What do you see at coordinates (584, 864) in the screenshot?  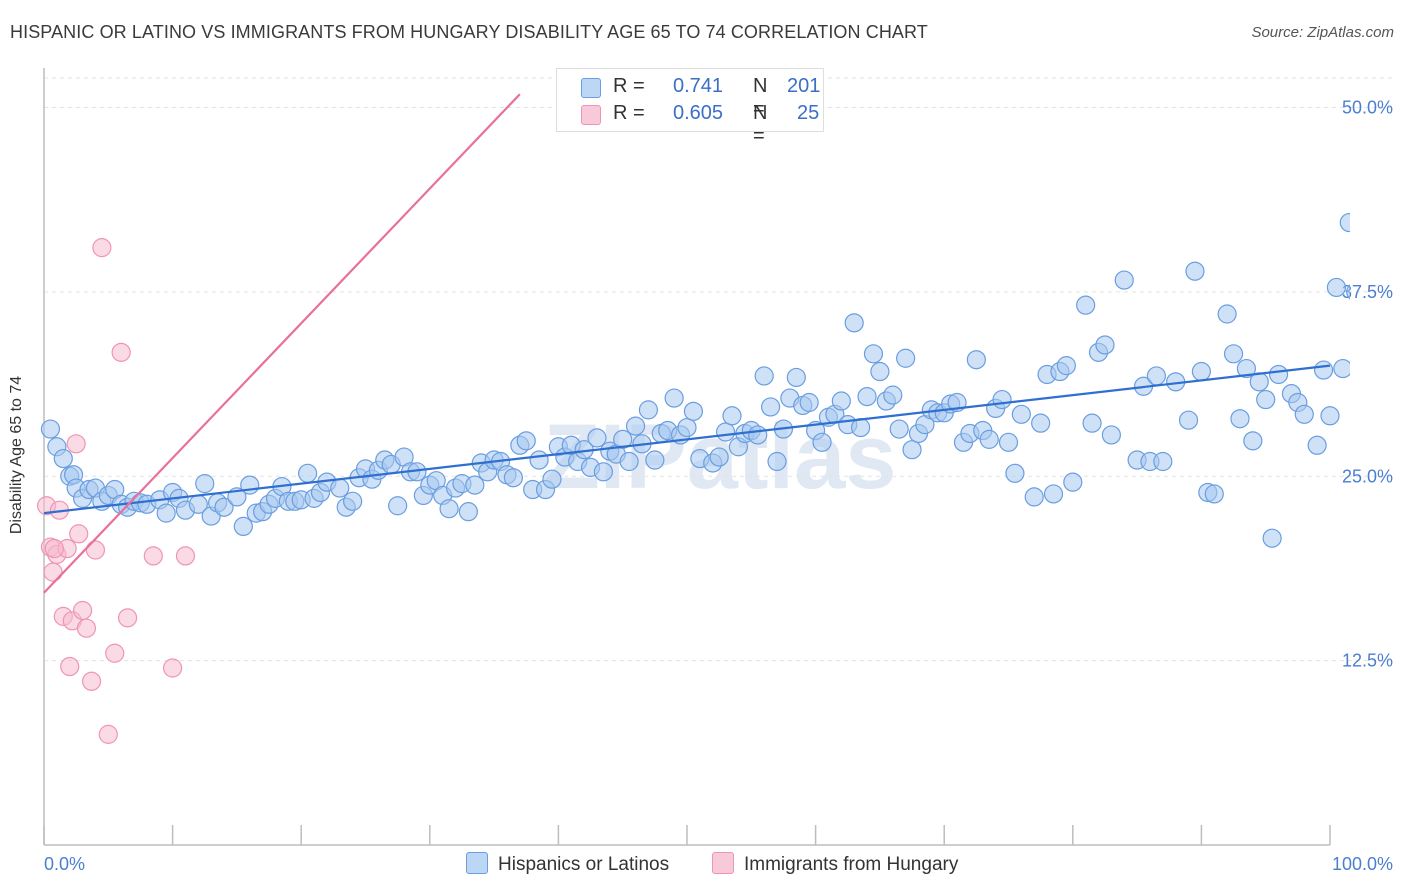 I see `legend-label-hispanic: Hispanics or Latinos` at bounding box center [584, 864].